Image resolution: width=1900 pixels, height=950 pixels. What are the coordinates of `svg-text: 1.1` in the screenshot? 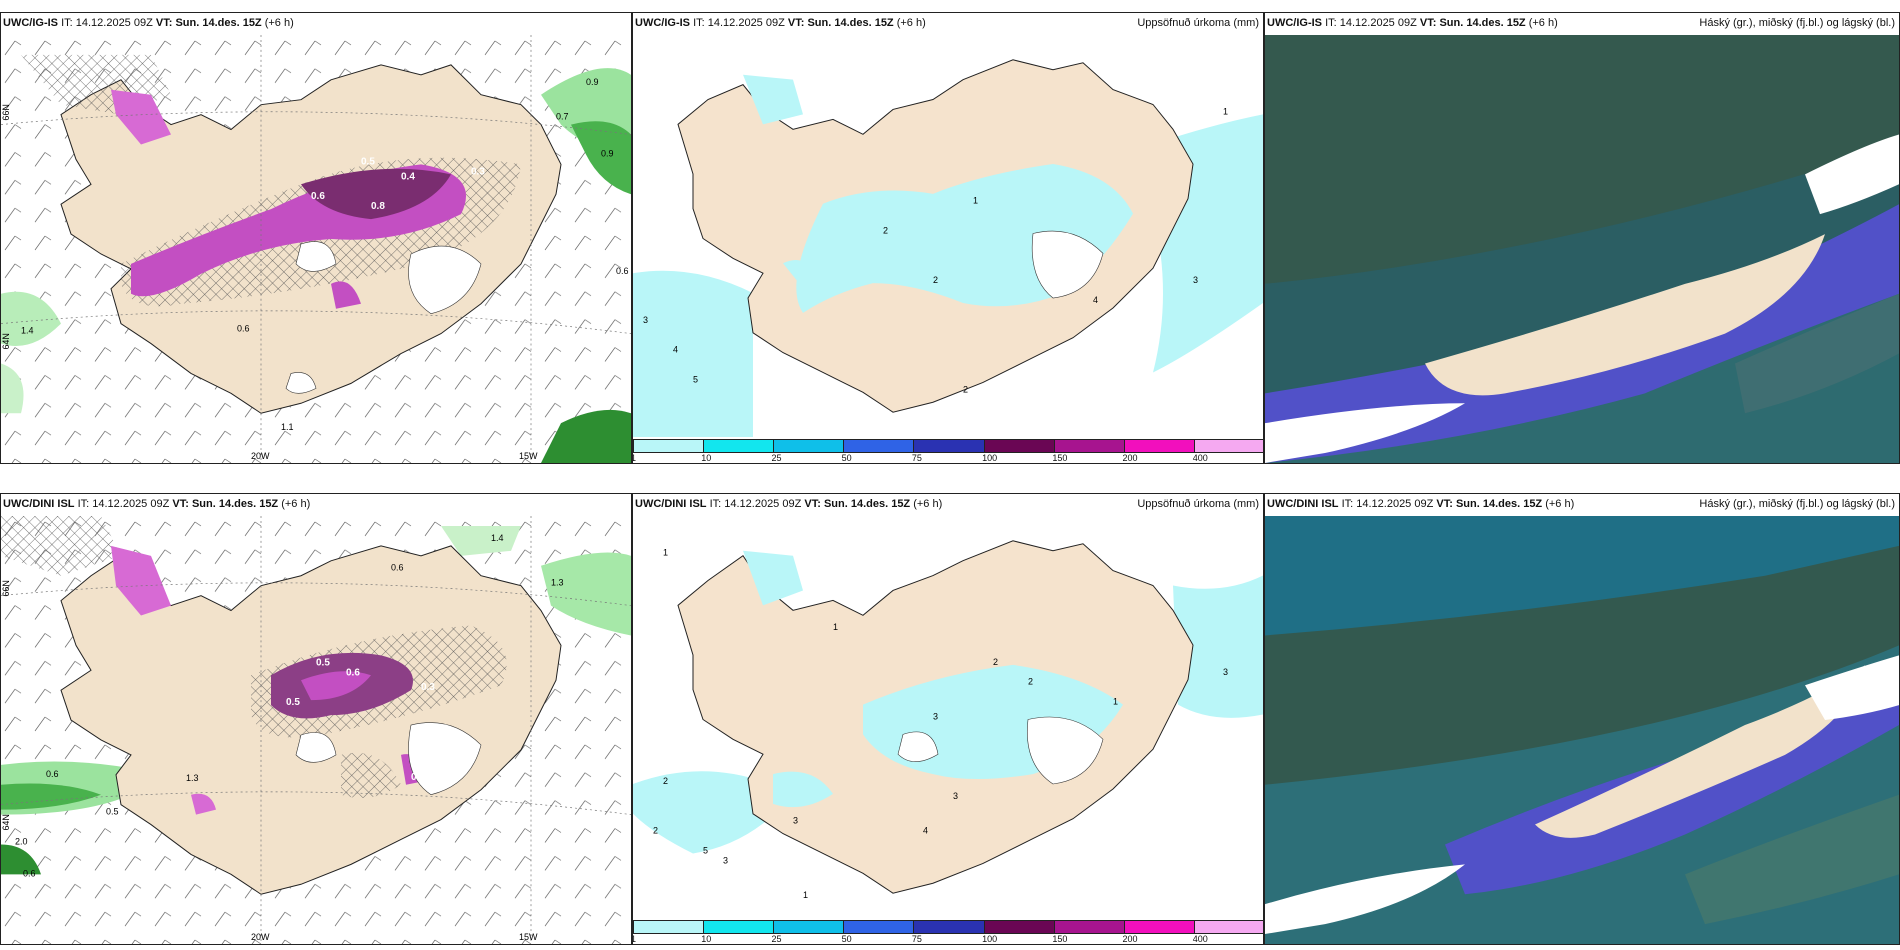 It's located at (287, 427).